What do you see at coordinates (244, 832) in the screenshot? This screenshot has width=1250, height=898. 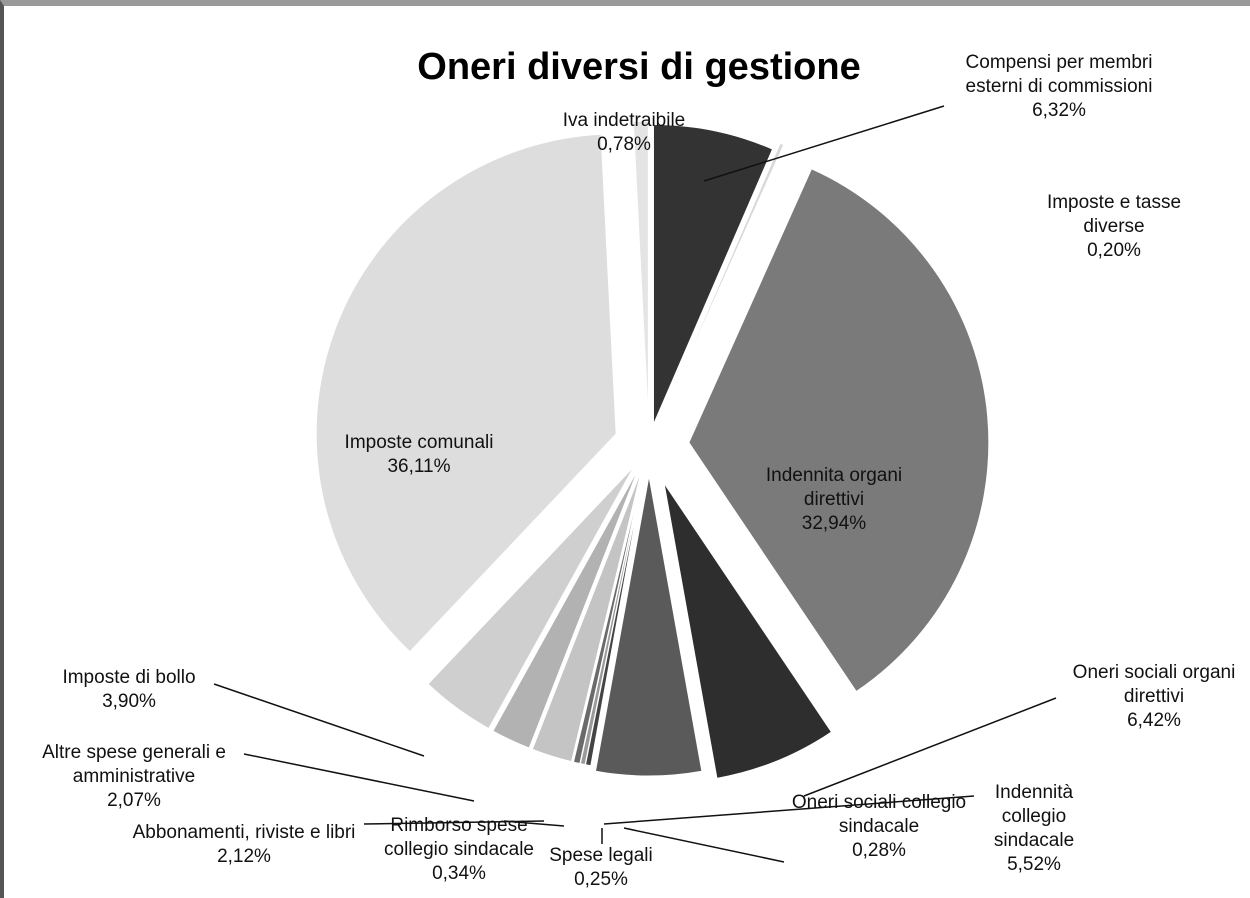 I see `label-name: Abbonamenti, riviste e libri` at bounding box center [244, 832].